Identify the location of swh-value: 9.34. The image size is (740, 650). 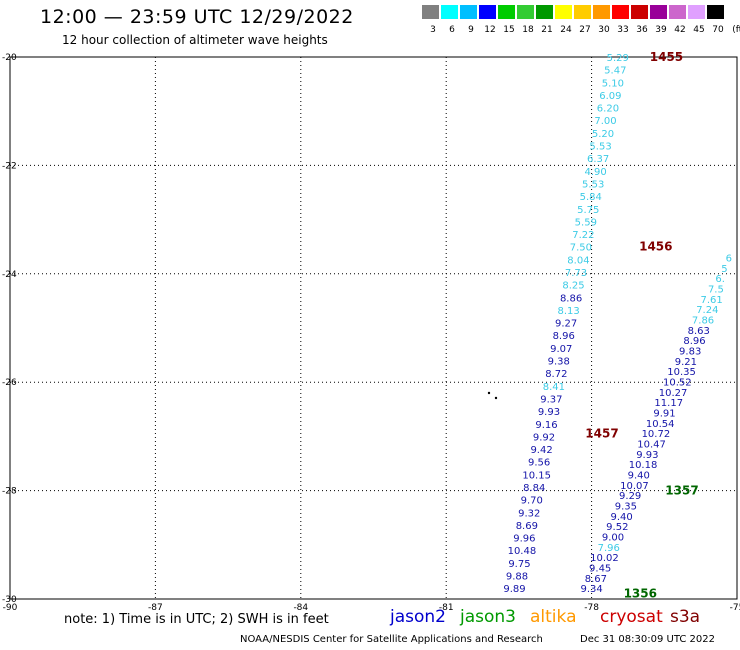
(591, 589).